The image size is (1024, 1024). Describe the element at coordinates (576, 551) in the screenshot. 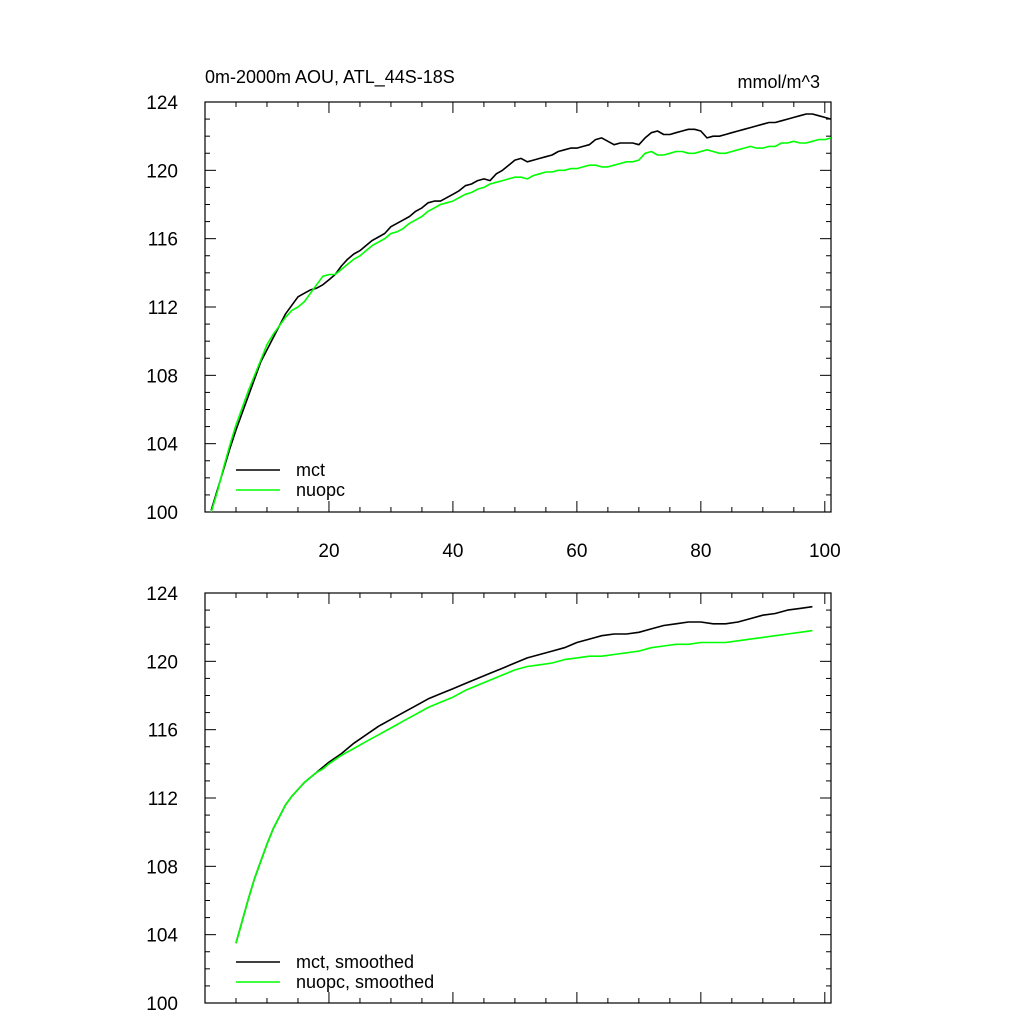

I see `x-tick-label: 60` at that location.